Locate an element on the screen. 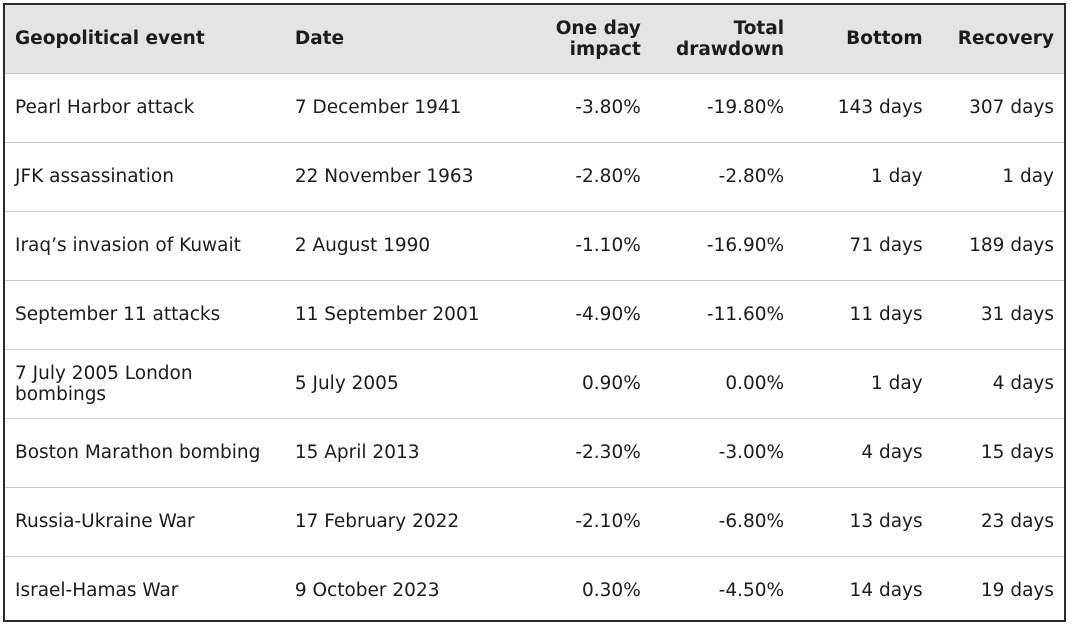 This screenshot has height=628, width=1072. cell-total-drawdown: -16.90% is located at coordinates (745, 245).